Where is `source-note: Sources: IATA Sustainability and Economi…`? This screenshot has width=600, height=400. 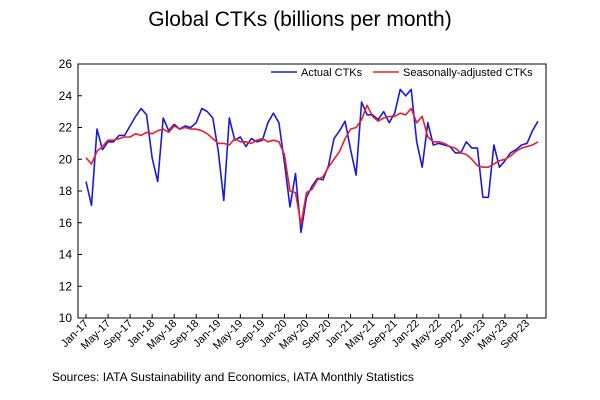
source-note: Sources: IATA Sustainability and Economi… is located at coordinates (233, 377).